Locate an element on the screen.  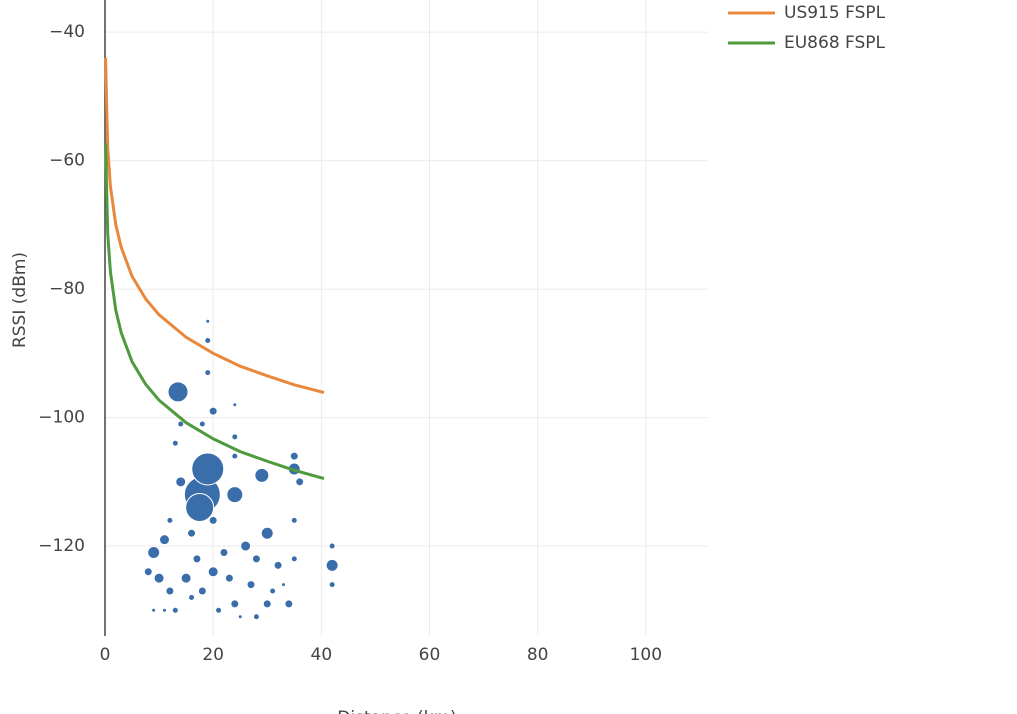
legend-label: EU868 FSPL is located at coordinates (835, 43).